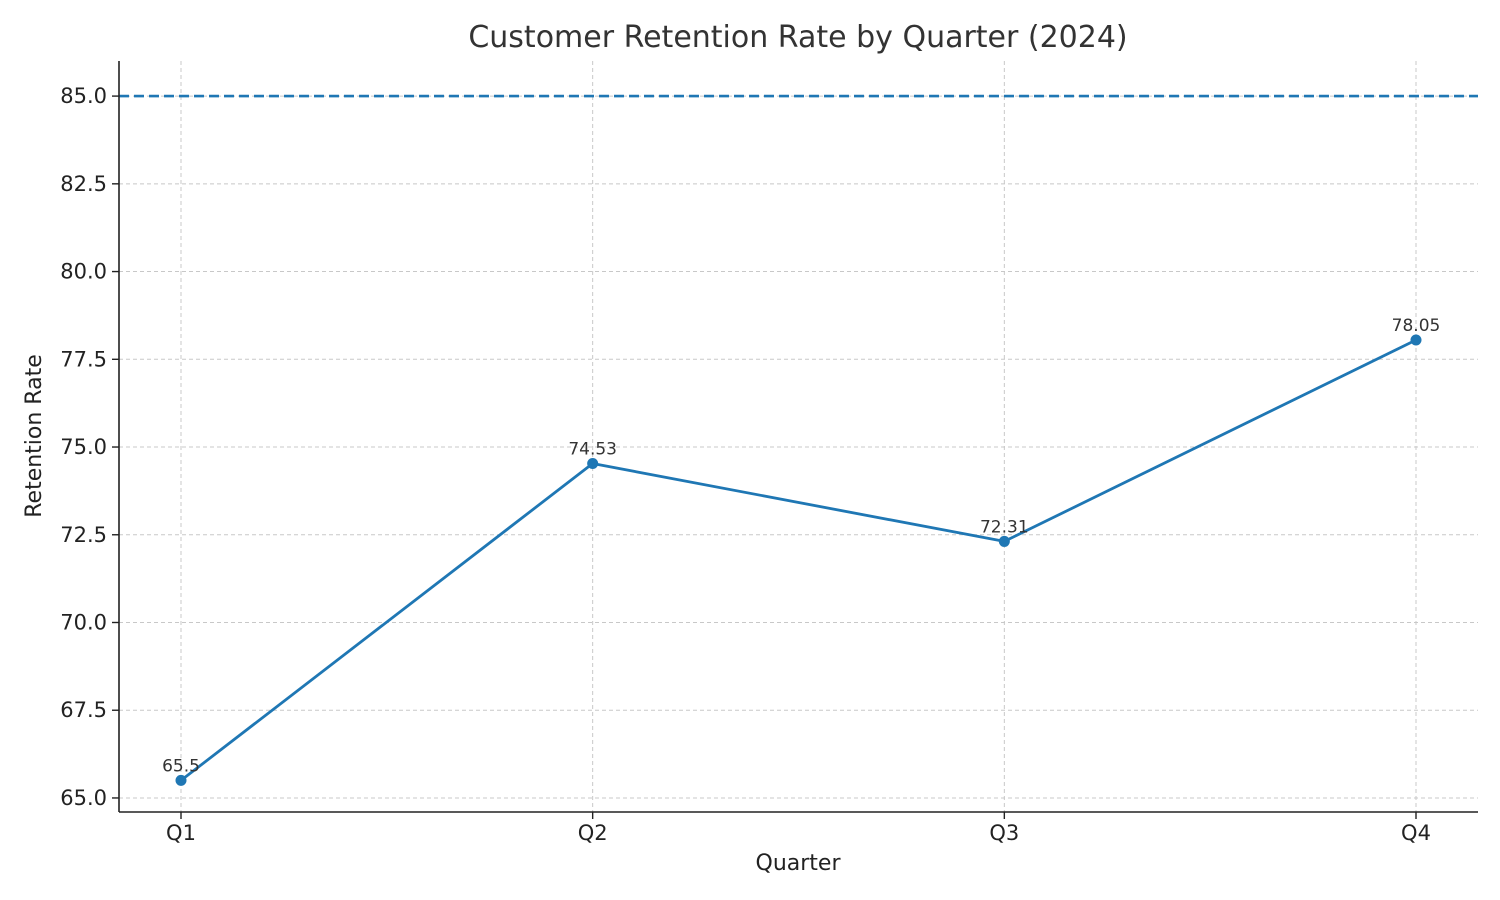 Image resolution: width=1500 pixels, height=900 pixels. What do you see at coordinates (1416, 833) in the screenshot?
I see `x-tick-label: Q4` at bounding box center [1416, 833].